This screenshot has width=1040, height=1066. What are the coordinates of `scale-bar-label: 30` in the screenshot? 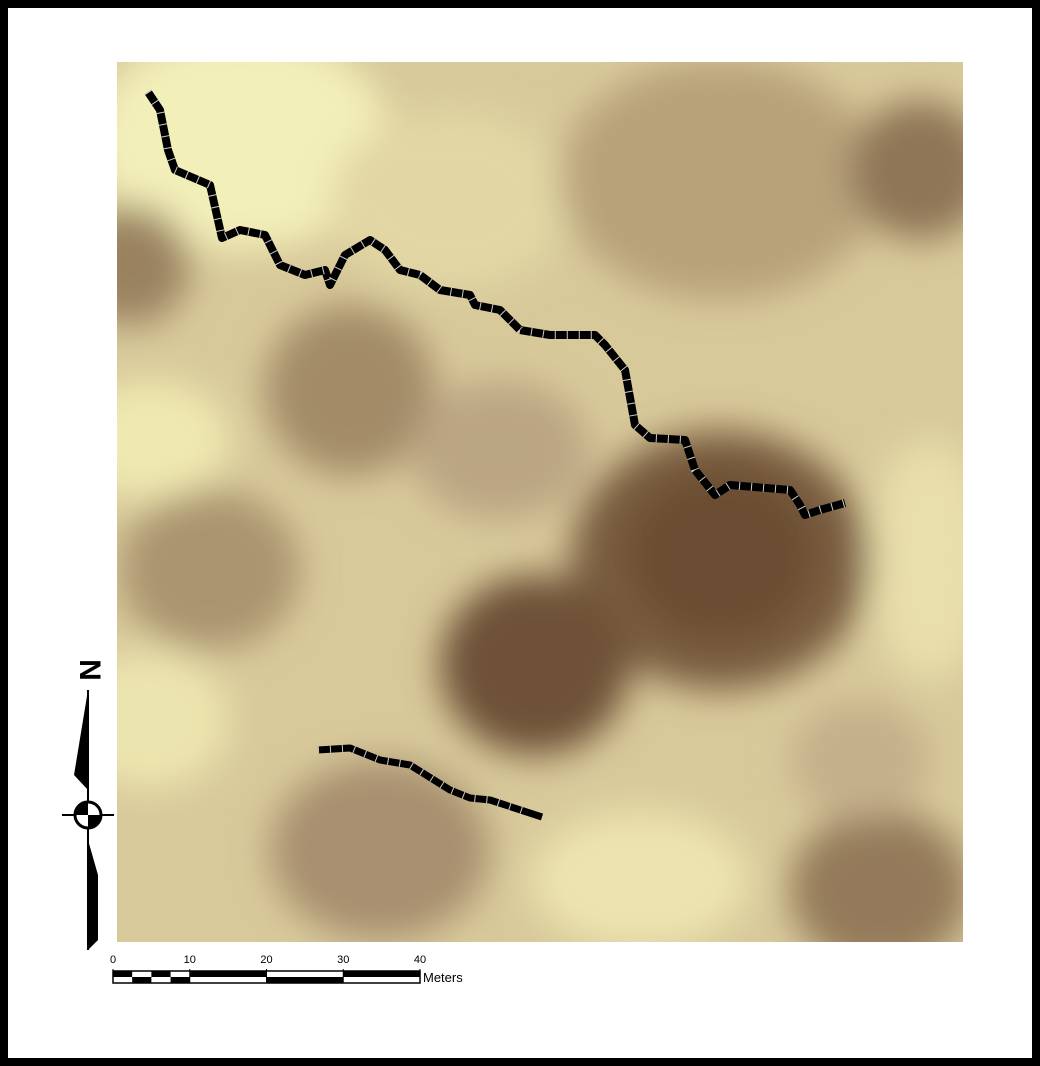 It's located at (343, 960).